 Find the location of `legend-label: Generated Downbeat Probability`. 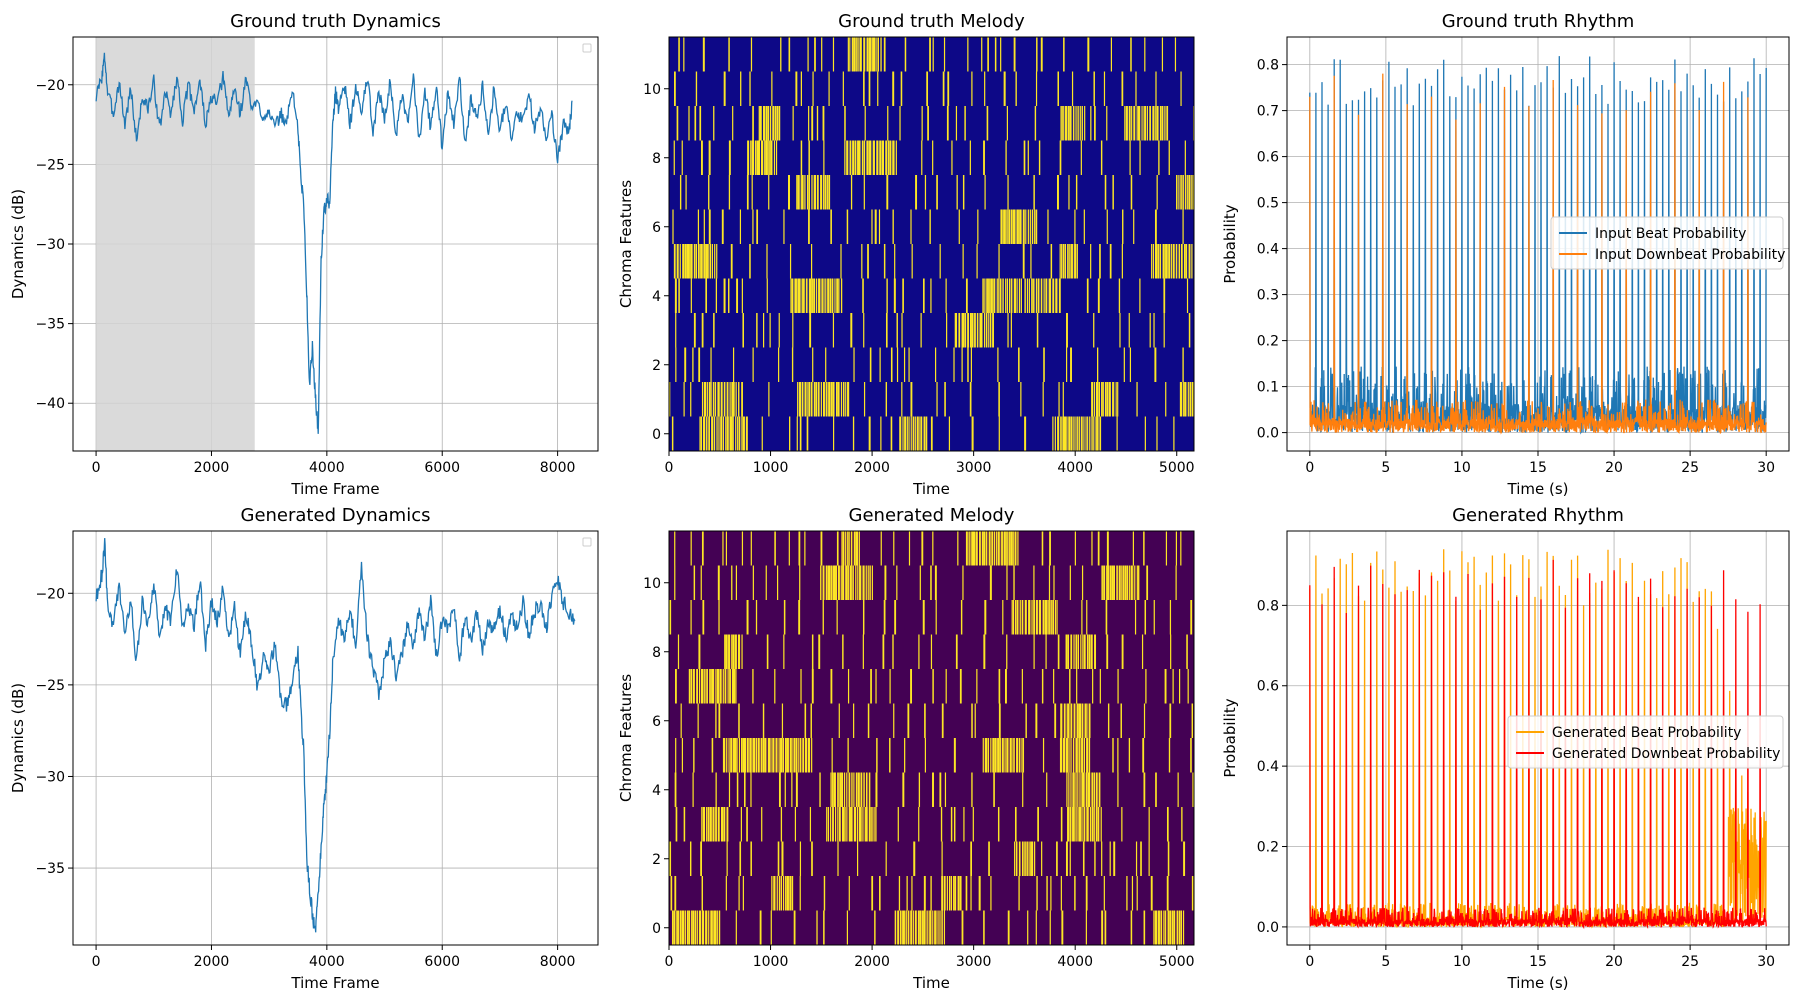

legend-label: Generated Downbeat Probability is located at coordinates (1666, 754).